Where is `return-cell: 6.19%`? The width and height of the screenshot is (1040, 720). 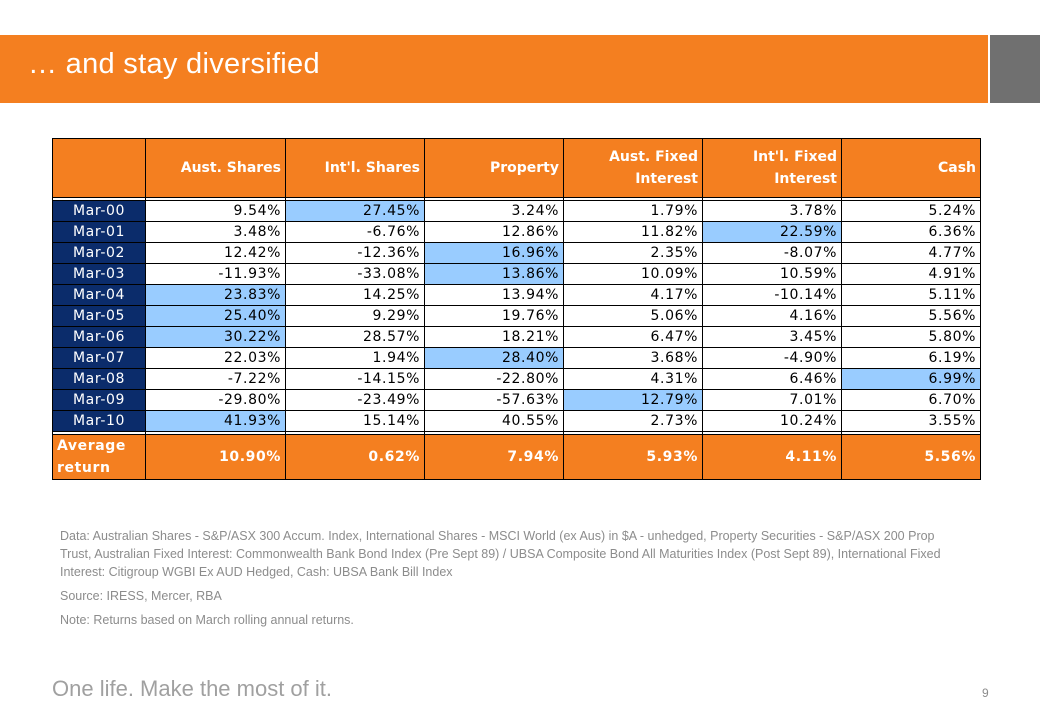 return-cell: 6.19% is located at coordinates (911, 358).